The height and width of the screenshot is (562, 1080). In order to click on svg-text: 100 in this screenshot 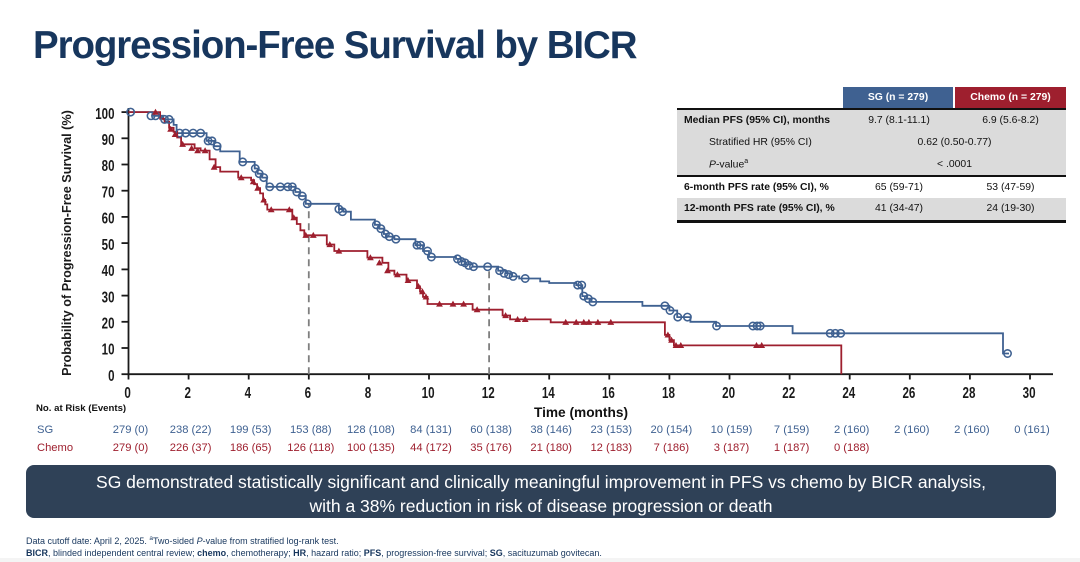, I will do `click(104, 113)`.